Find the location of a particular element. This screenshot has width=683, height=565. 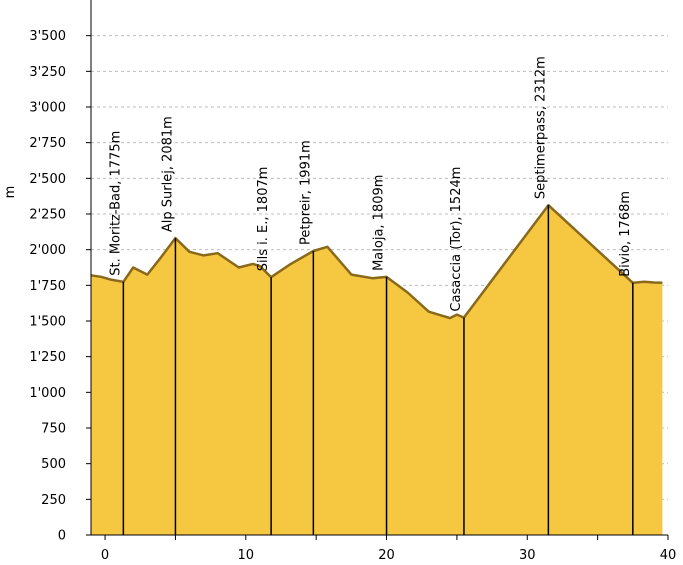

location-label: Maloja, 1809m is located at coordinates (379, 223).